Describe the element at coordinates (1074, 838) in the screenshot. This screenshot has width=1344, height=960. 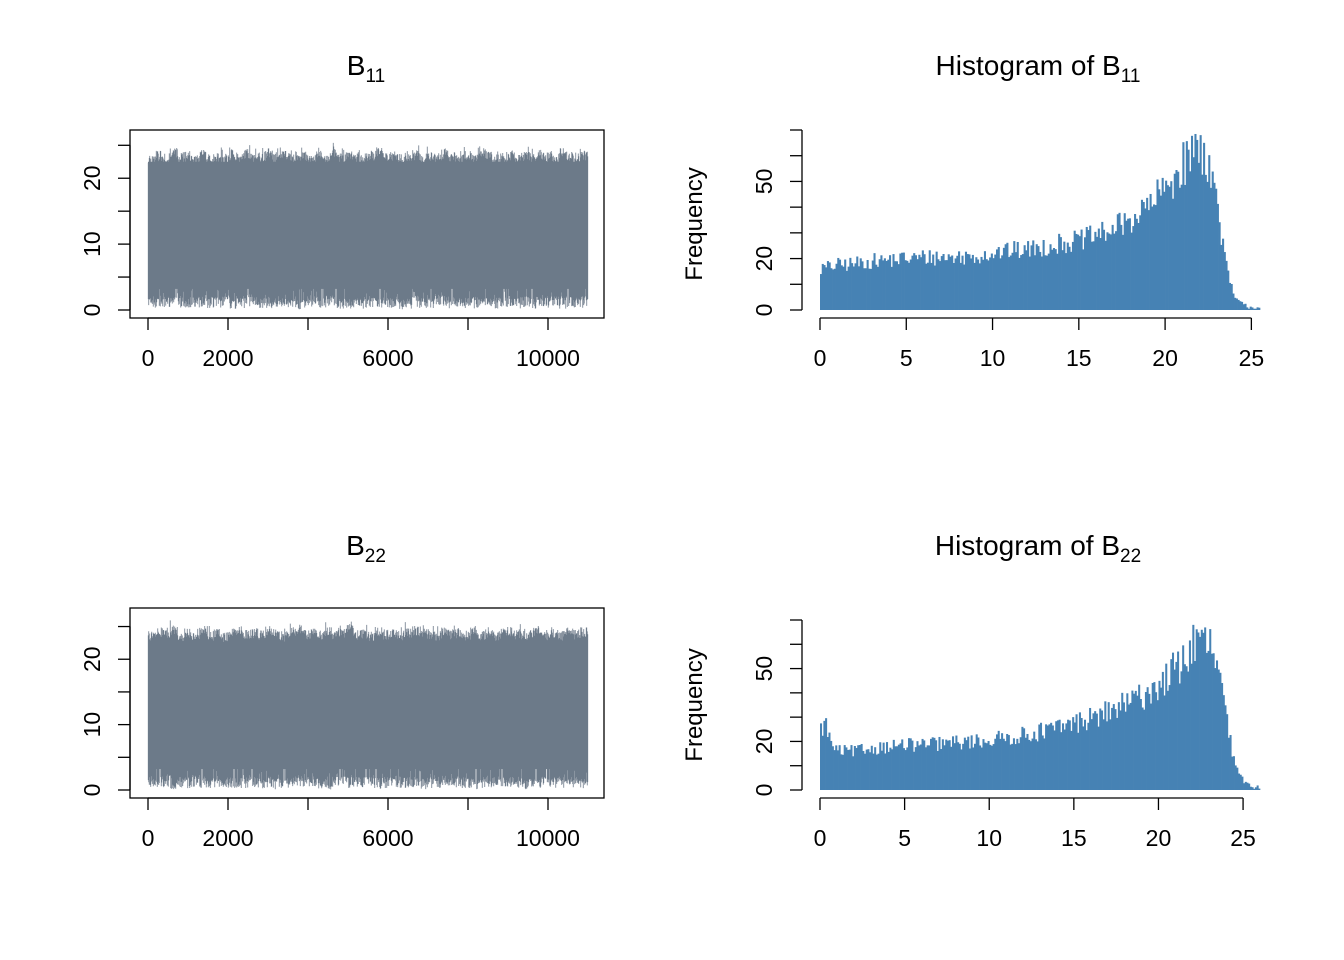
I see `x-tick-label: 15` at that location.